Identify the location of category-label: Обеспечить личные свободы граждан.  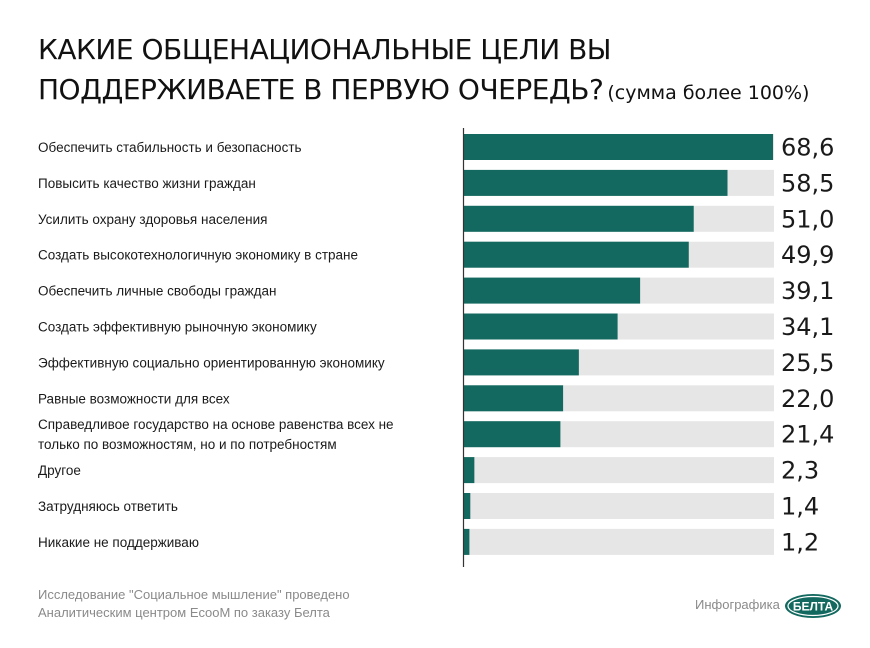
(157, 291).